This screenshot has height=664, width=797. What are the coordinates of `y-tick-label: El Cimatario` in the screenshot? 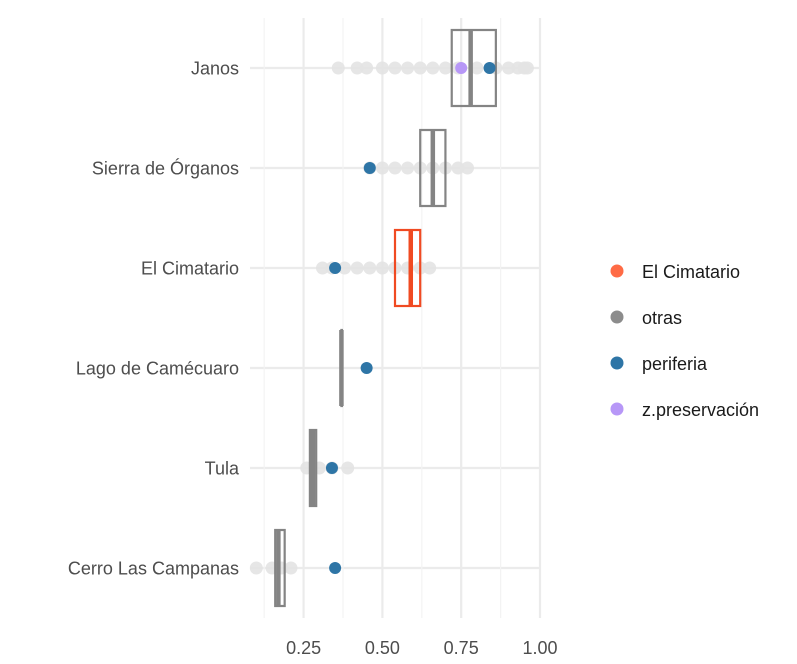 It's located at (190, 269).